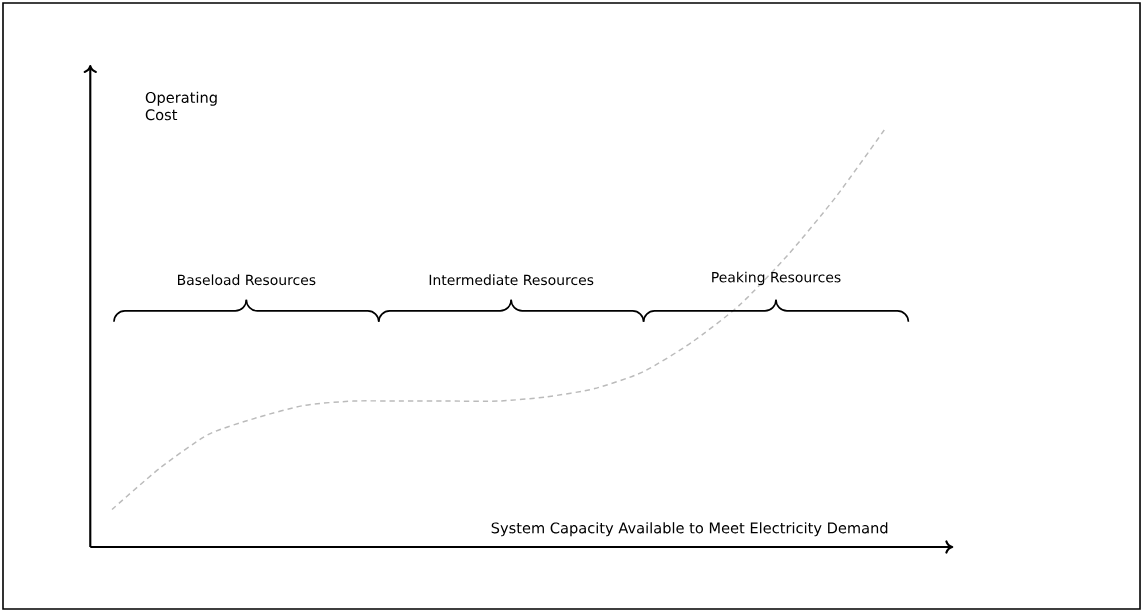  I want to click on annotation: Baseload Resources, so click(247, 280).